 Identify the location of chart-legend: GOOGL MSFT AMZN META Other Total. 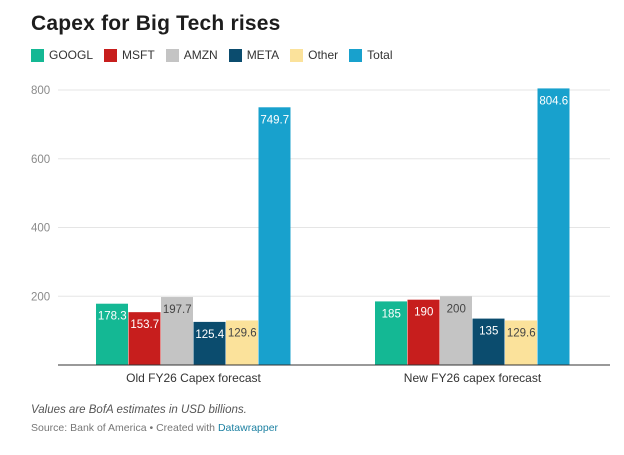
(217, 55).